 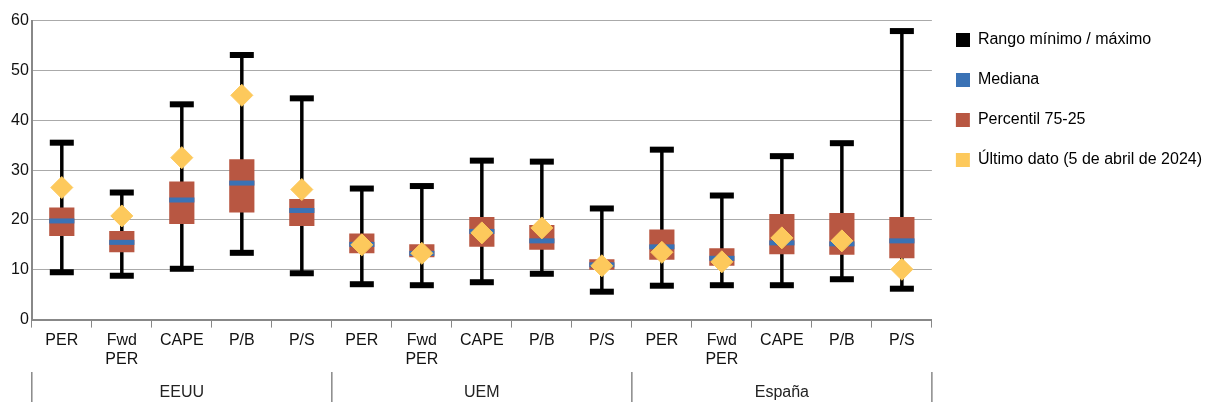 I want to click on legend-label: Percentil 75-25, so click(x=1031, y=119).